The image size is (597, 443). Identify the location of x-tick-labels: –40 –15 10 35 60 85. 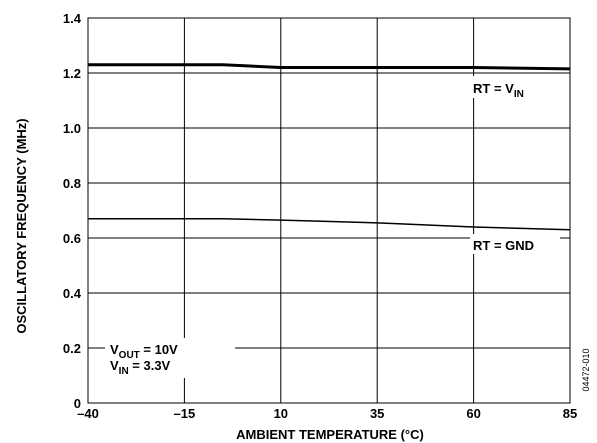
(327, 413).